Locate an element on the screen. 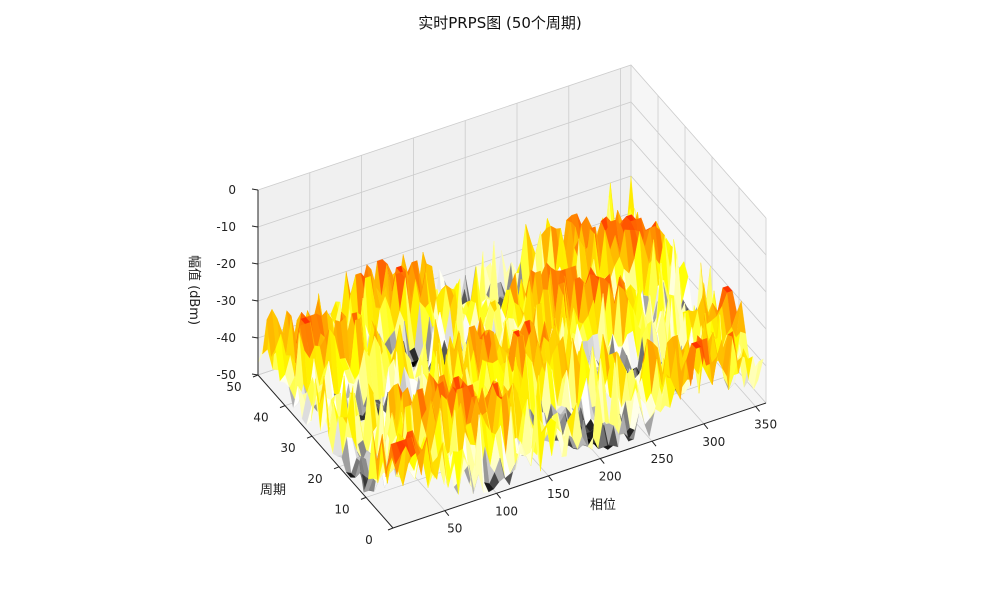 The height and width of the screenshot is (600, 1000). y-axis-title: 周期 is located at coordinates (273, 490).